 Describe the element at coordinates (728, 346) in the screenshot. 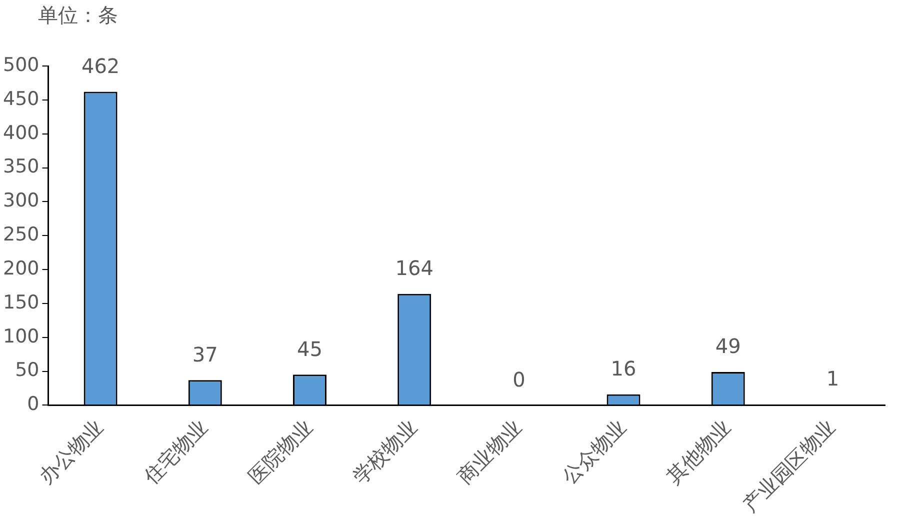

I see `data-label: 49` at that location.